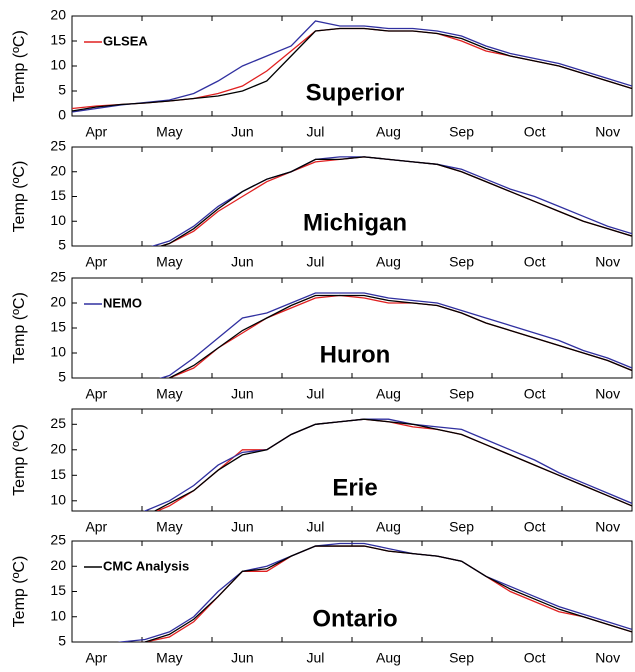  What do you see at coordinates (355, 354) in the screenshot?
I see `panel-title: Huron` at bounding box center [355, 354].